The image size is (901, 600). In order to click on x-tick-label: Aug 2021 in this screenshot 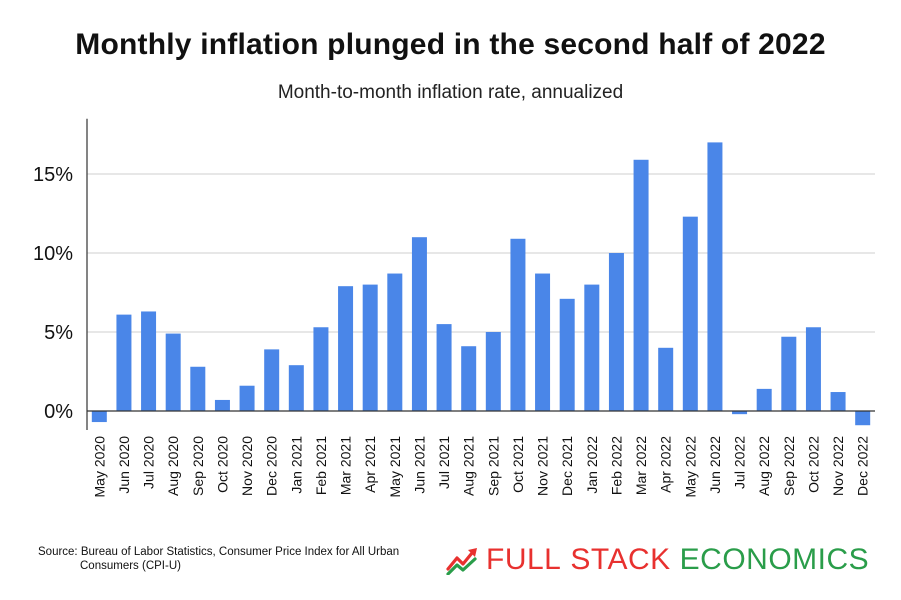, I will do `click(469, 466)`.